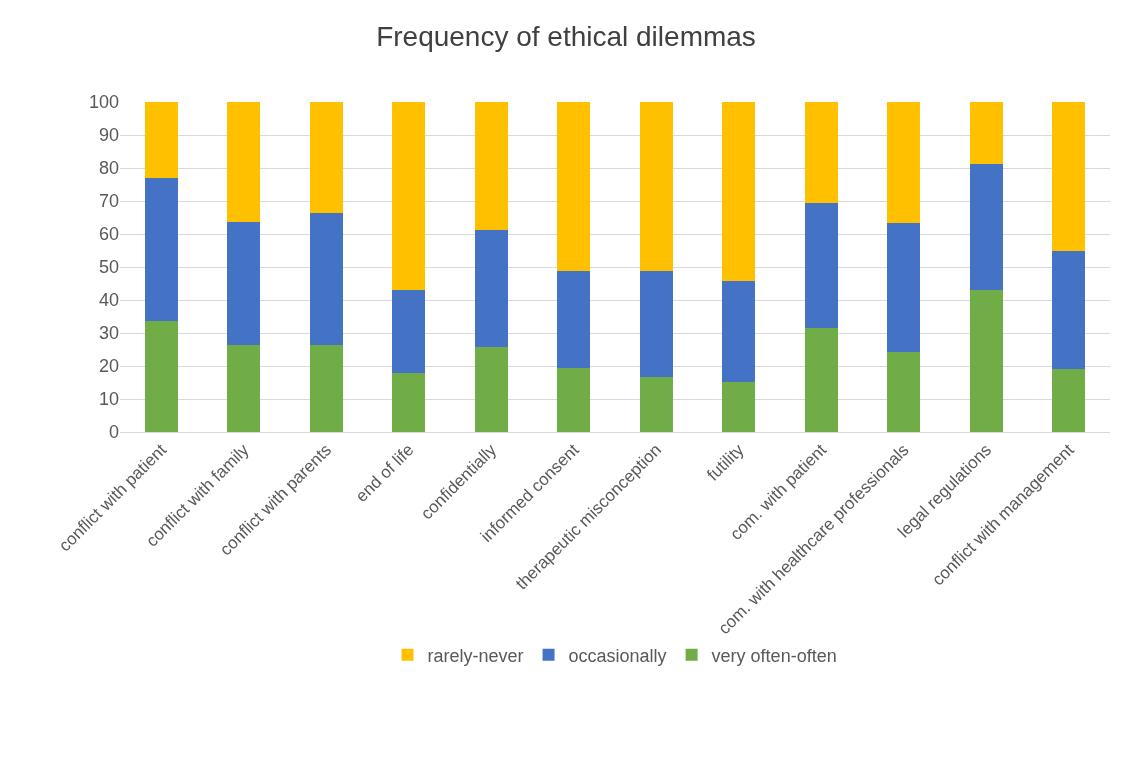 This screenshot has height=760, width=1132. Describe the element at coordinates (103, 102) in the screenshot. I see `y-tick-label: 100` at that location.